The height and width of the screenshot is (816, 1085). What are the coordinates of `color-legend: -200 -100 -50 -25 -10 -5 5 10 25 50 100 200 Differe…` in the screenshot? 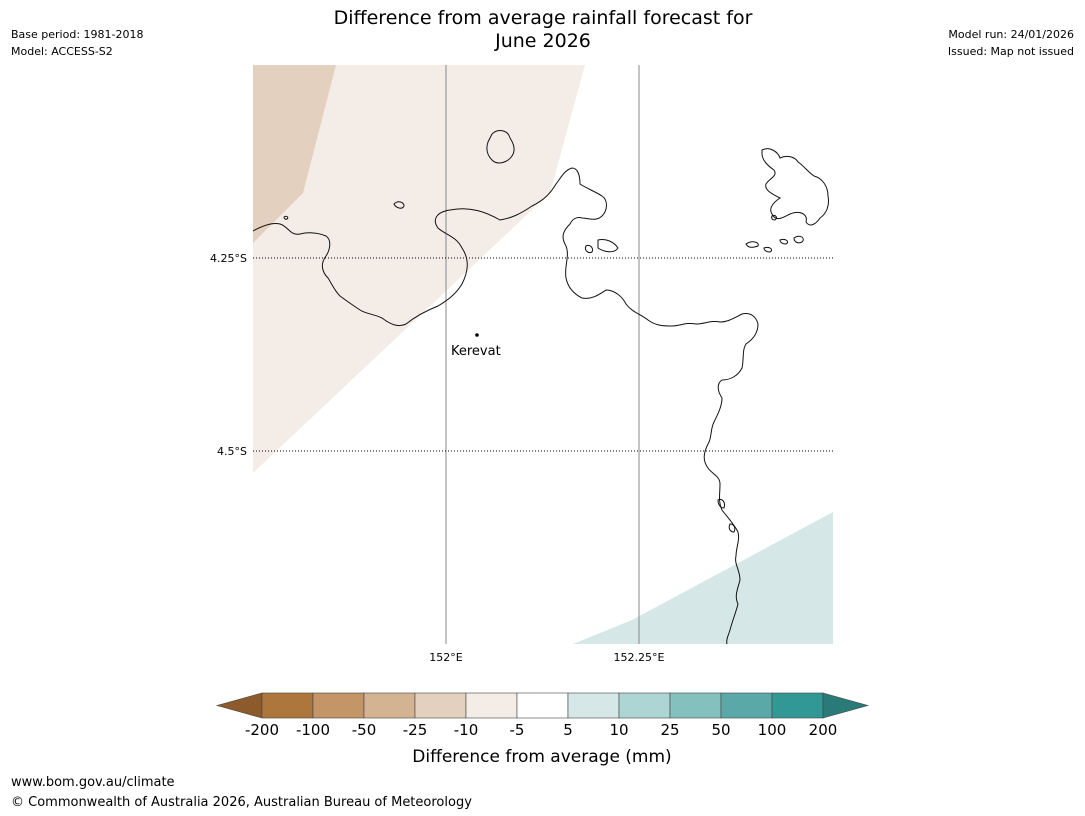 It's located at (542, 729).